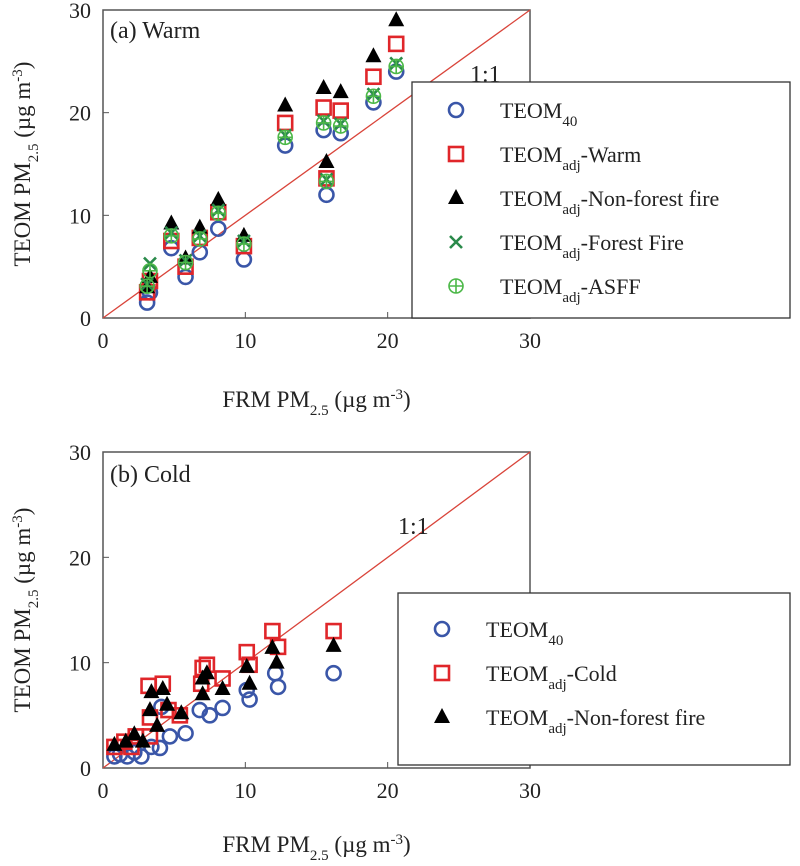  Describe the element at coordinates (316, 848) in the screenshot. I see `x-axis-label: FRM PM2.5 (µg m-3)` at that location.